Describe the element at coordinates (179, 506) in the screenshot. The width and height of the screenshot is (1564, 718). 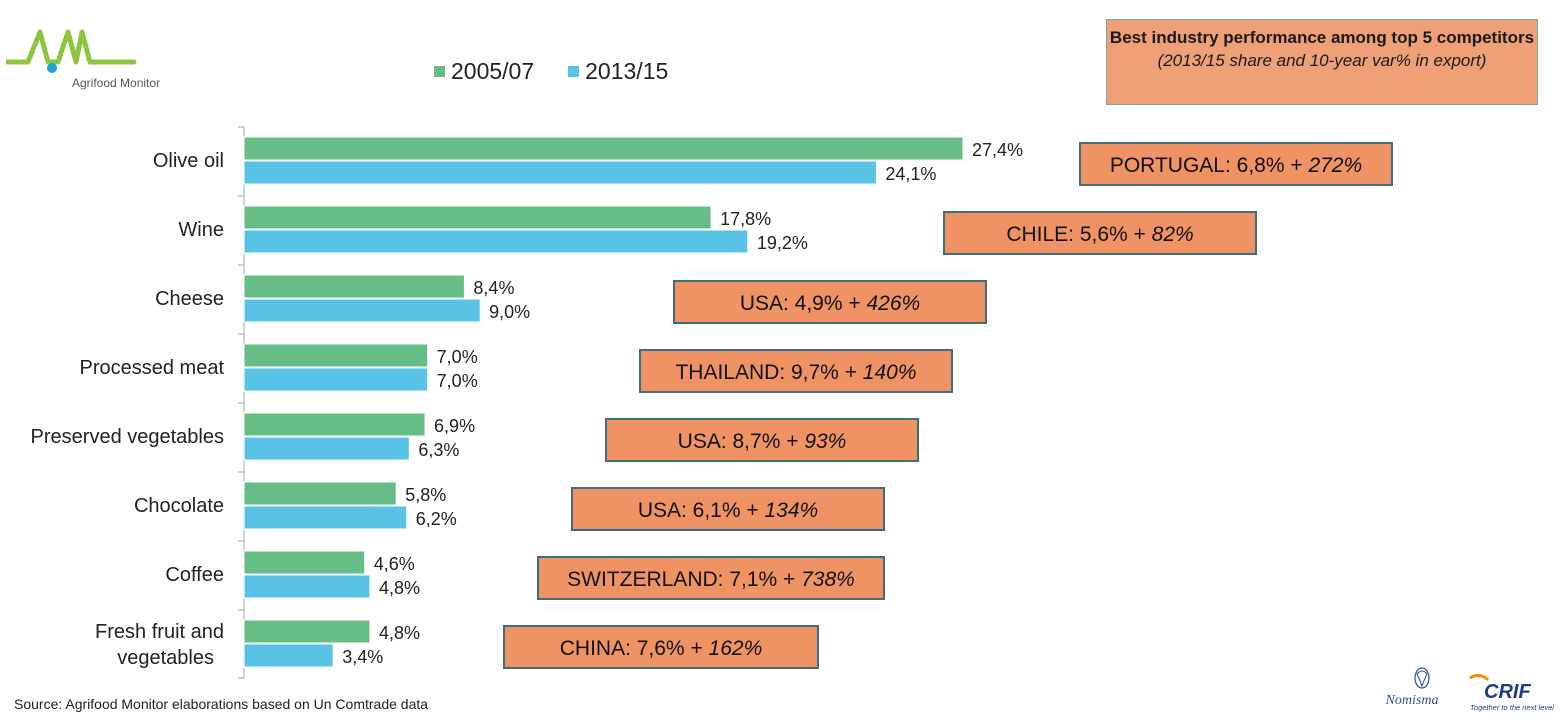
I see `category-label: Chocolate` at that location.